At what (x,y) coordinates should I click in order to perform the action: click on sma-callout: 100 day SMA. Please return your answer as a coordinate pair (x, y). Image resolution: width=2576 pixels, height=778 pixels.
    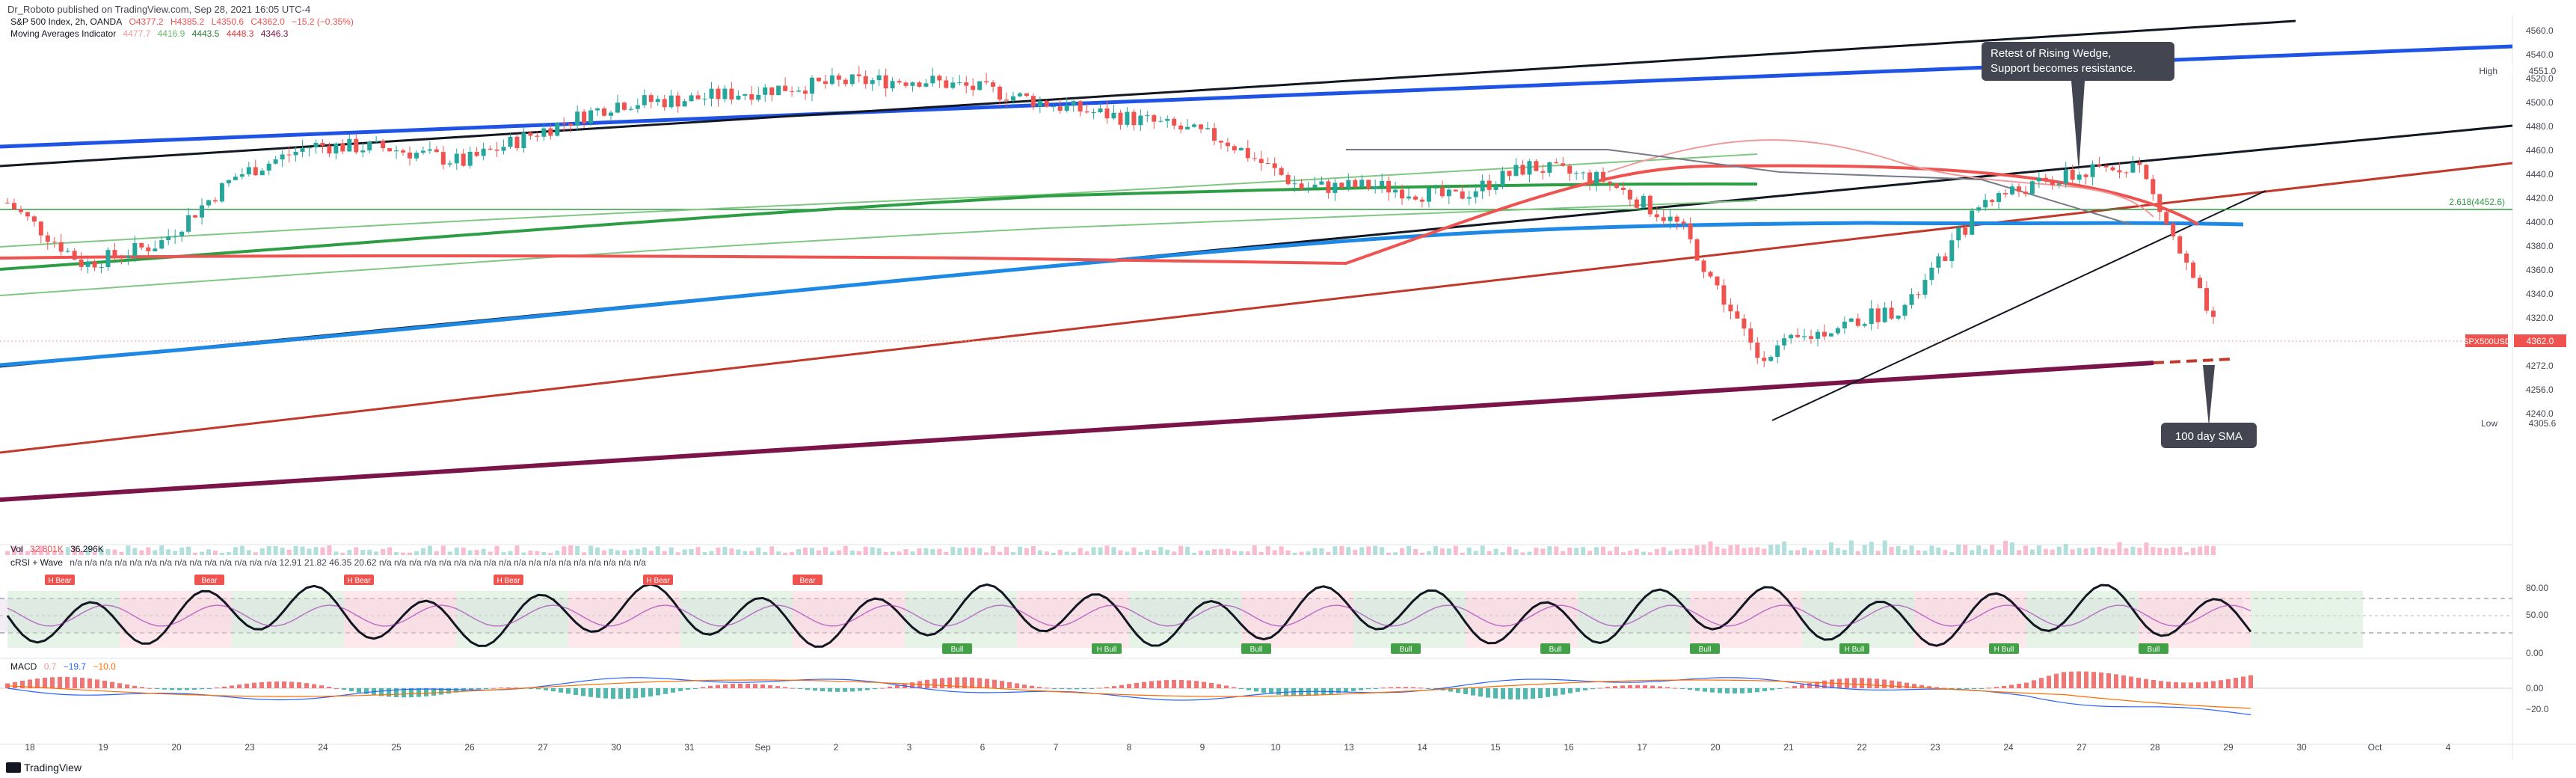
    Looking at the image, I should click on (2209, 407).